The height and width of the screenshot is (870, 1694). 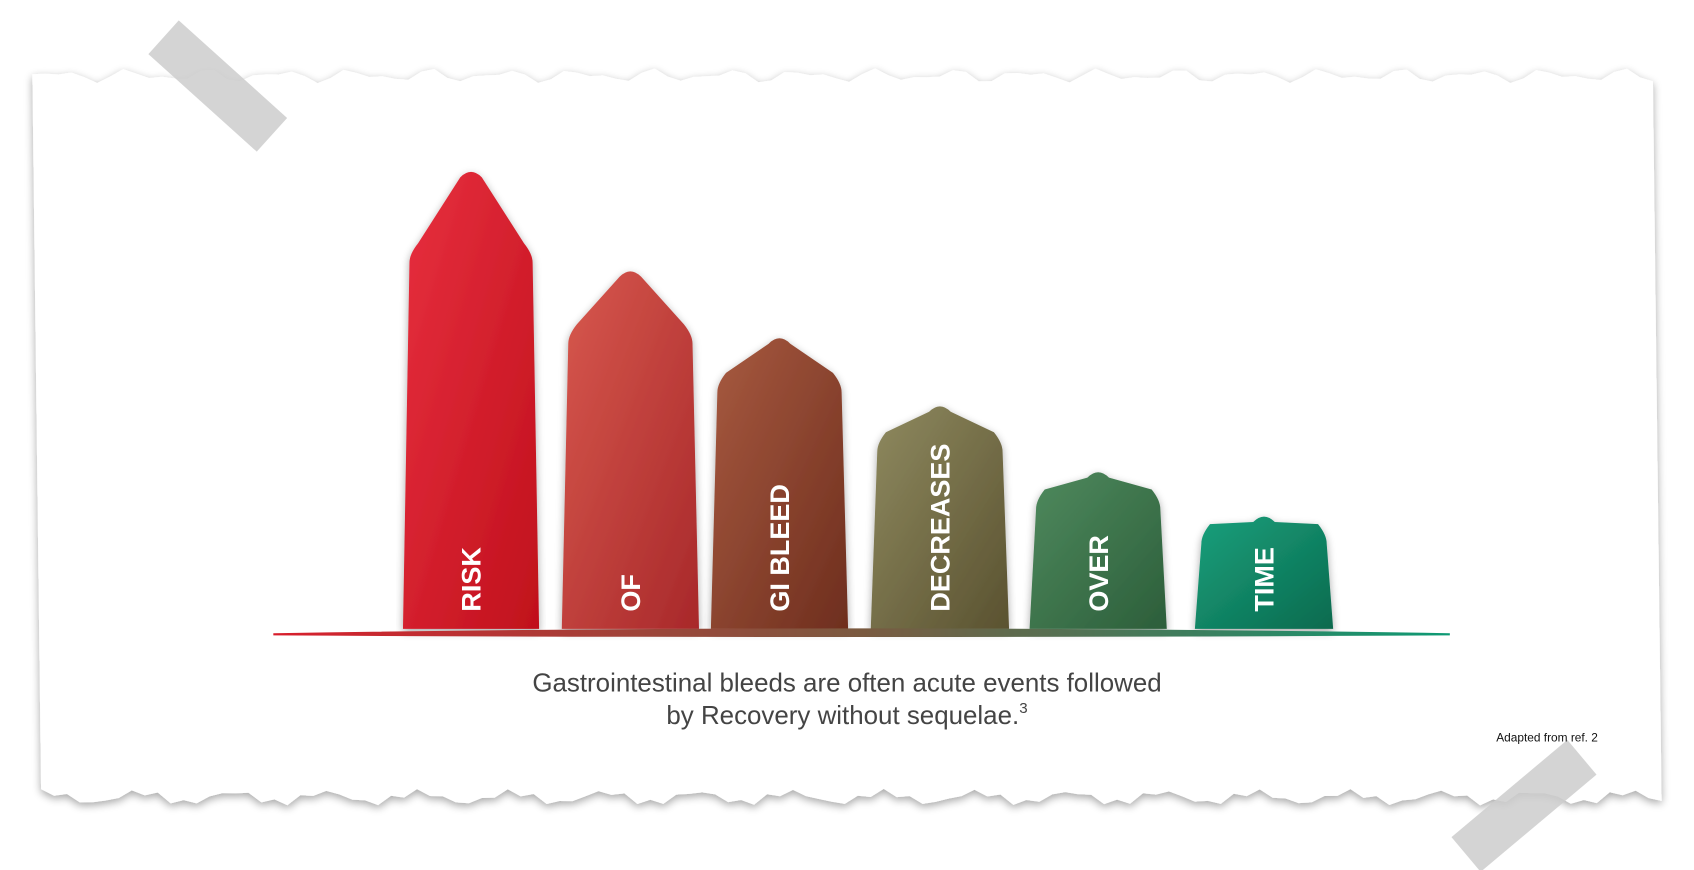 What do you see at coordinates (780, 548) in the screenshot?
I see `bar-label: GI BLEED` at bounding box center [780, 548].